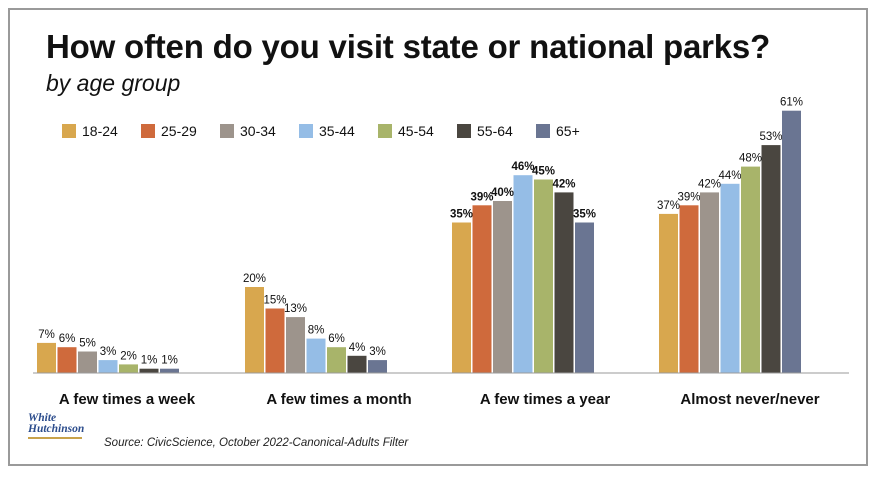 The image size is (880, 482). I want to click on legend-label-30-34: 30-34, so click(258, 131).